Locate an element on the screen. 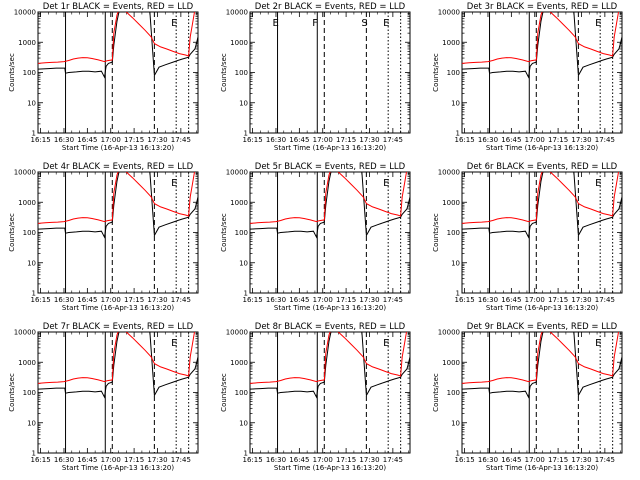  event-mark-label: F is located at coordinates (315, 23).